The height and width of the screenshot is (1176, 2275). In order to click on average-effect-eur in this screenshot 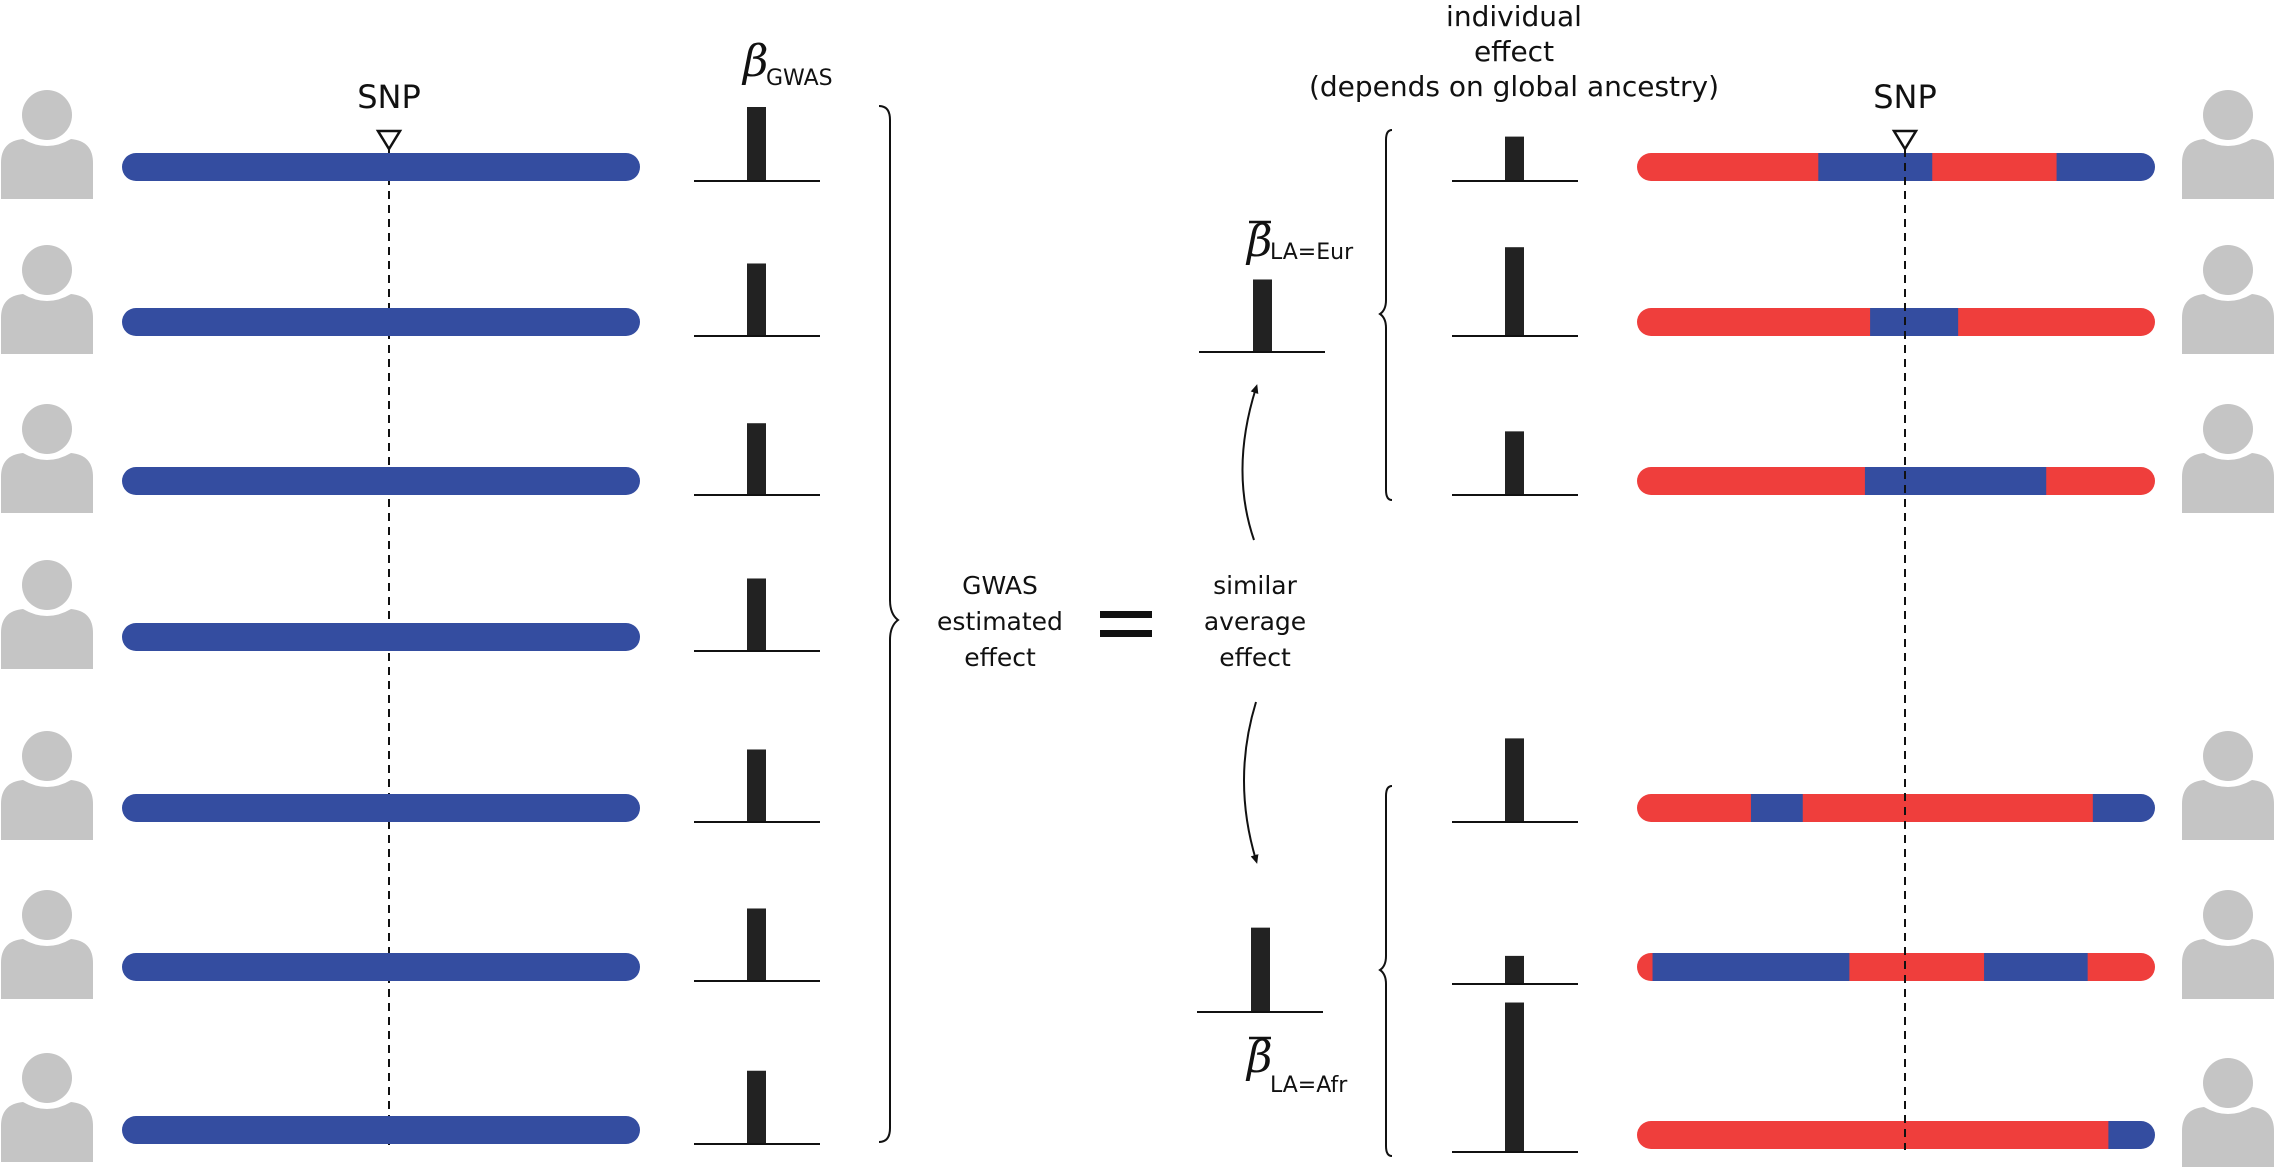, I will do `click(1262, 316)`.